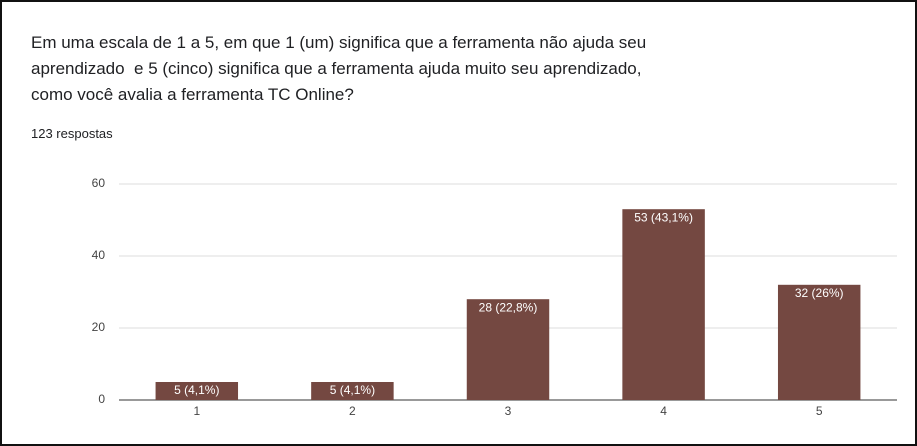 Image resolution: width=917 pixels, height=446 pixels. Describe the element at coordinates (99, 183) in the screenshot. I see `y-tick-label: 60` at that location.